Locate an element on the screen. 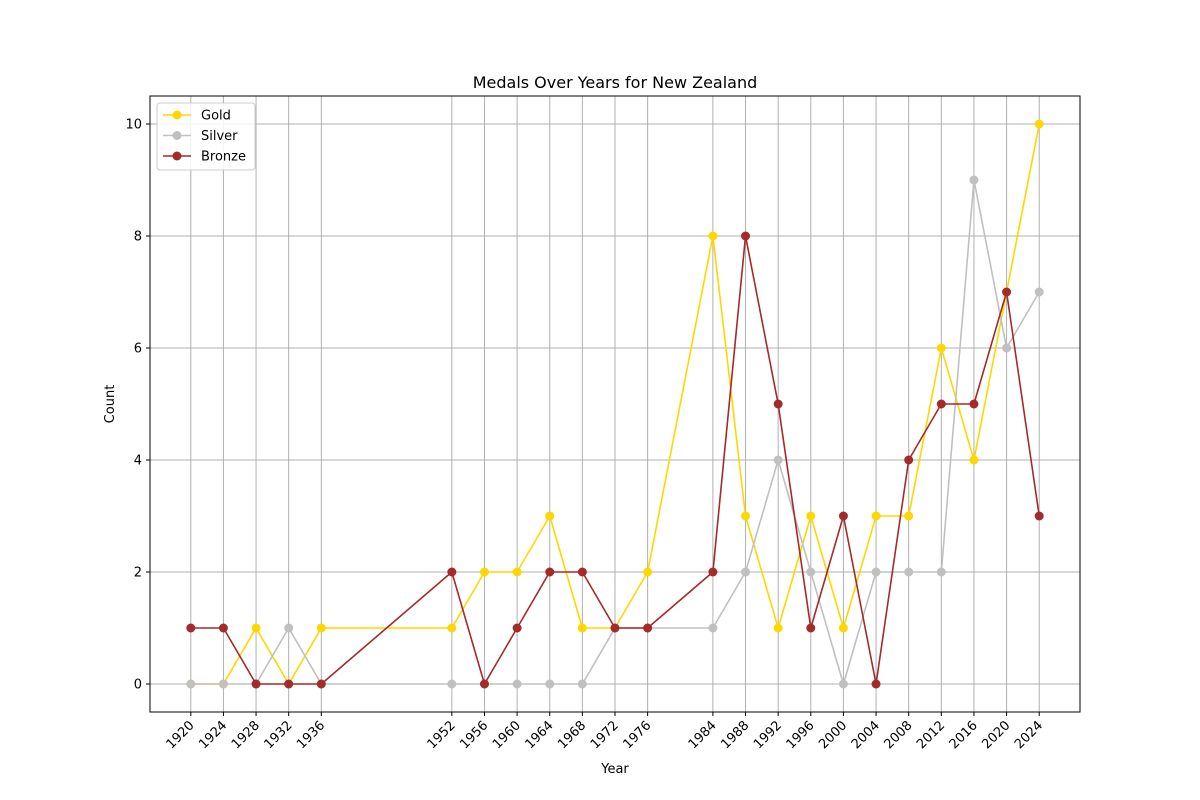 Image resolution: width=1200 pixels, height=800 pixels. legend-label: Silver is located at coordinates (219, 136).